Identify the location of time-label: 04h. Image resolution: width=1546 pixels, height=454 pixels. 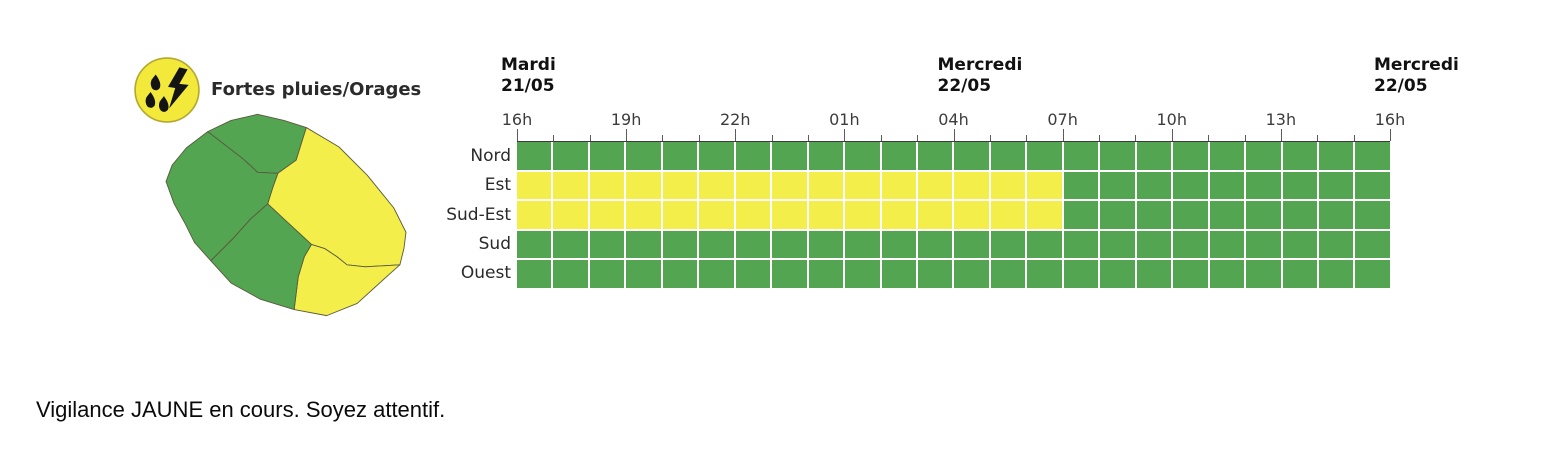
(953, 119).